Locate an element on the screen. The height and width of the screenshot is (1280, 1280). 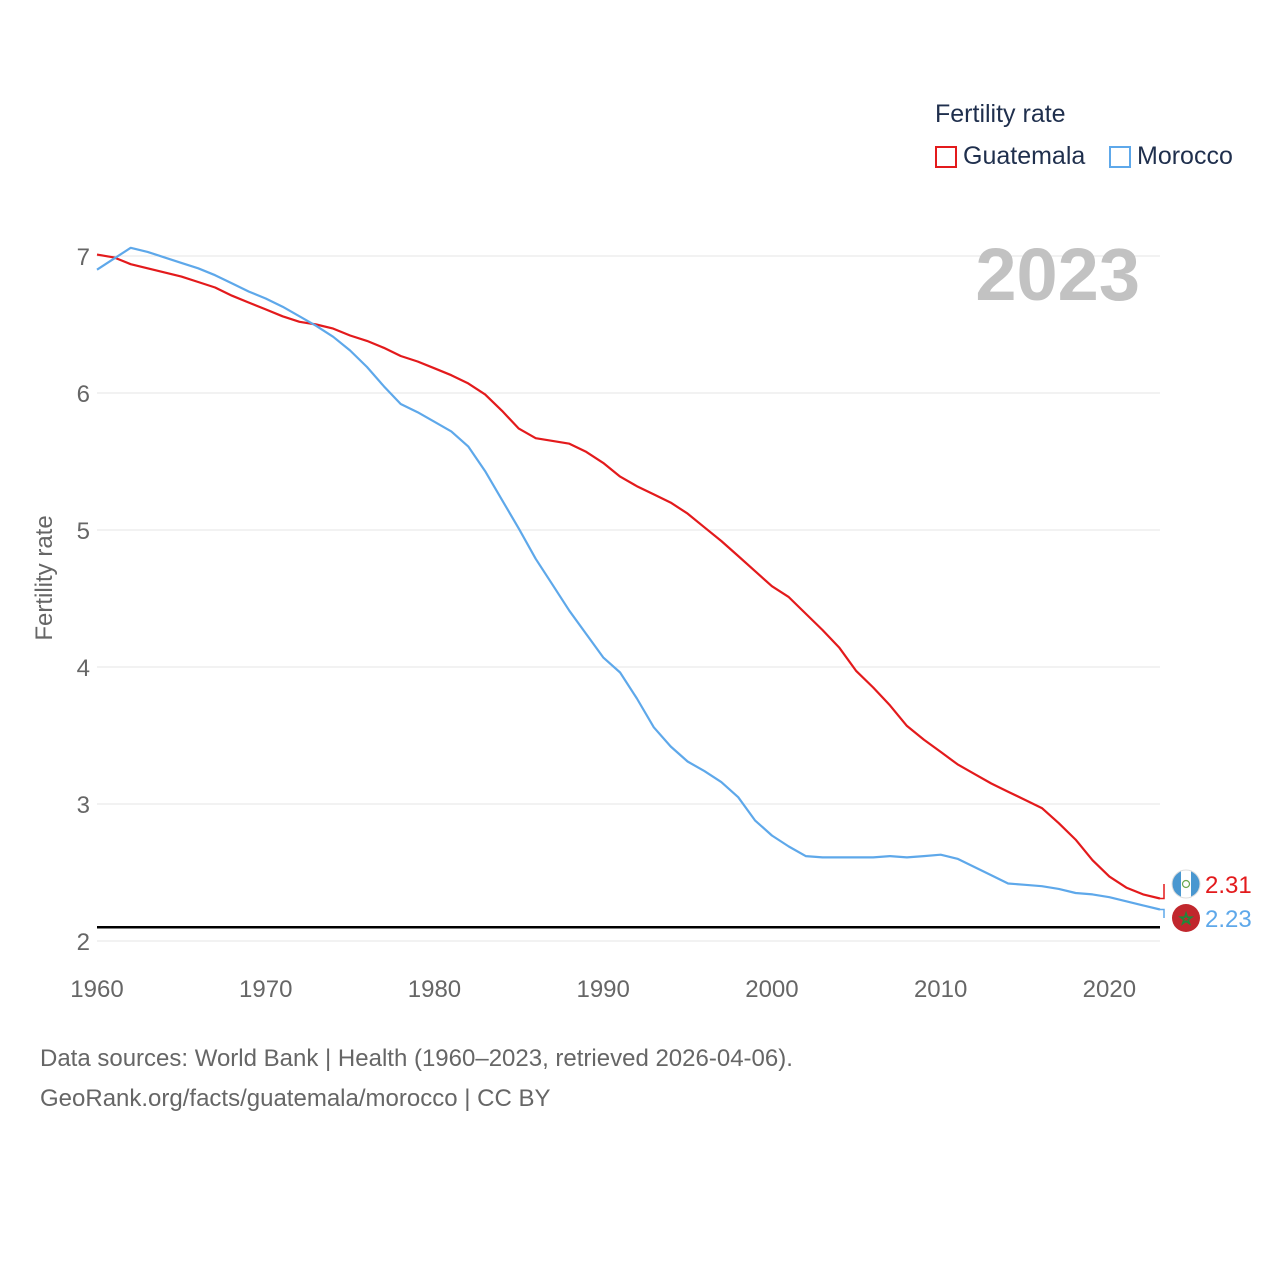
end-markers: 2.31 ☆ 2.23 is located at coordinates (1206, 901).